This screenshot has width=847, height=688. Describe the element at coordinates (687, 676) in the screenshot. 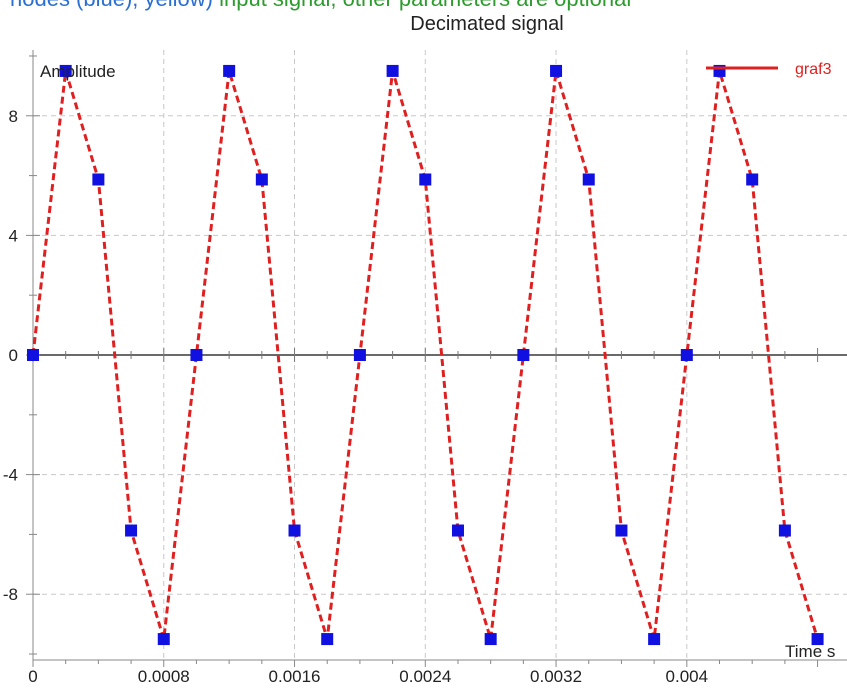

I see `x-tick-label-5: 0.004` at that location.